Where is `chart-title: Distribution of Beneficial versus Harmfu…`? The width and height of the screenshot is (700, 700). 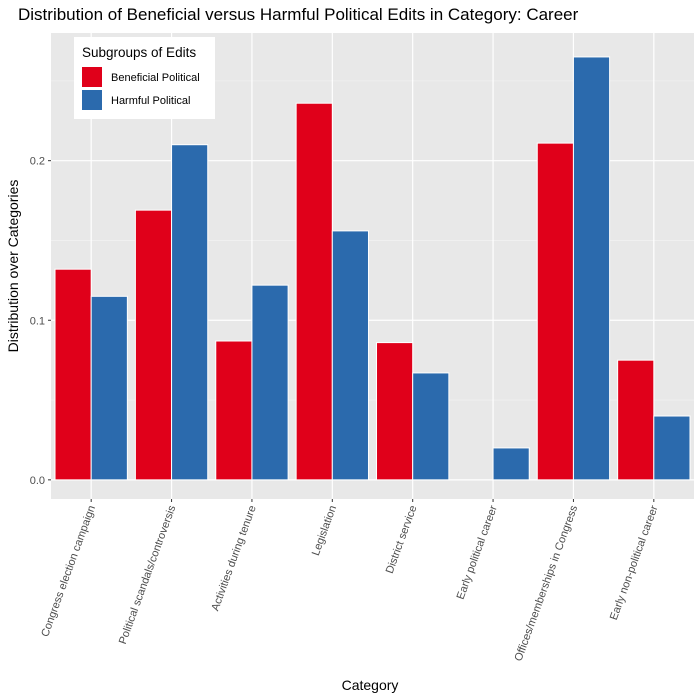 chart-title: Distribution of Beneficial versus Harmfu… is located at coordinates (298, 14).